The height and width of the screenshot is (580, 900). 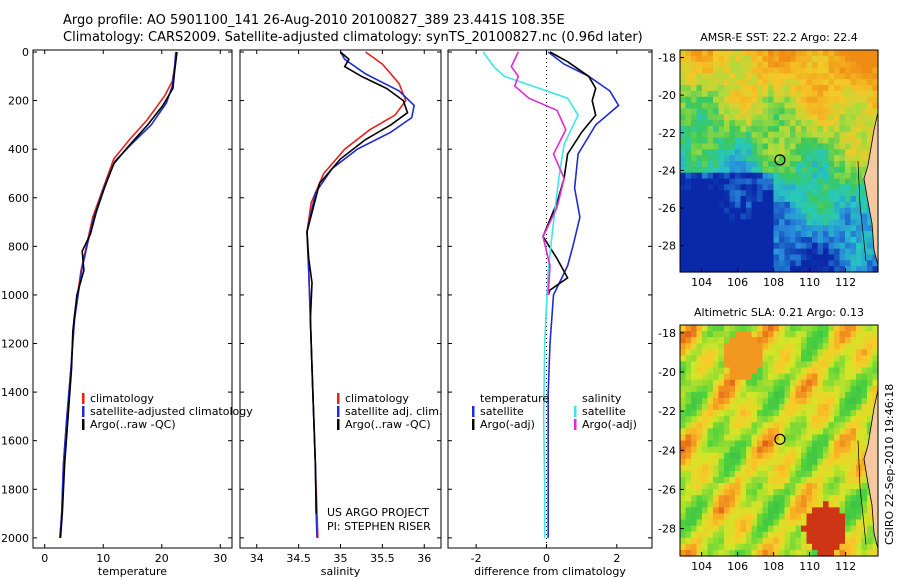 I want to click on lat-tick-label: -22, so click(x=667, y=133).